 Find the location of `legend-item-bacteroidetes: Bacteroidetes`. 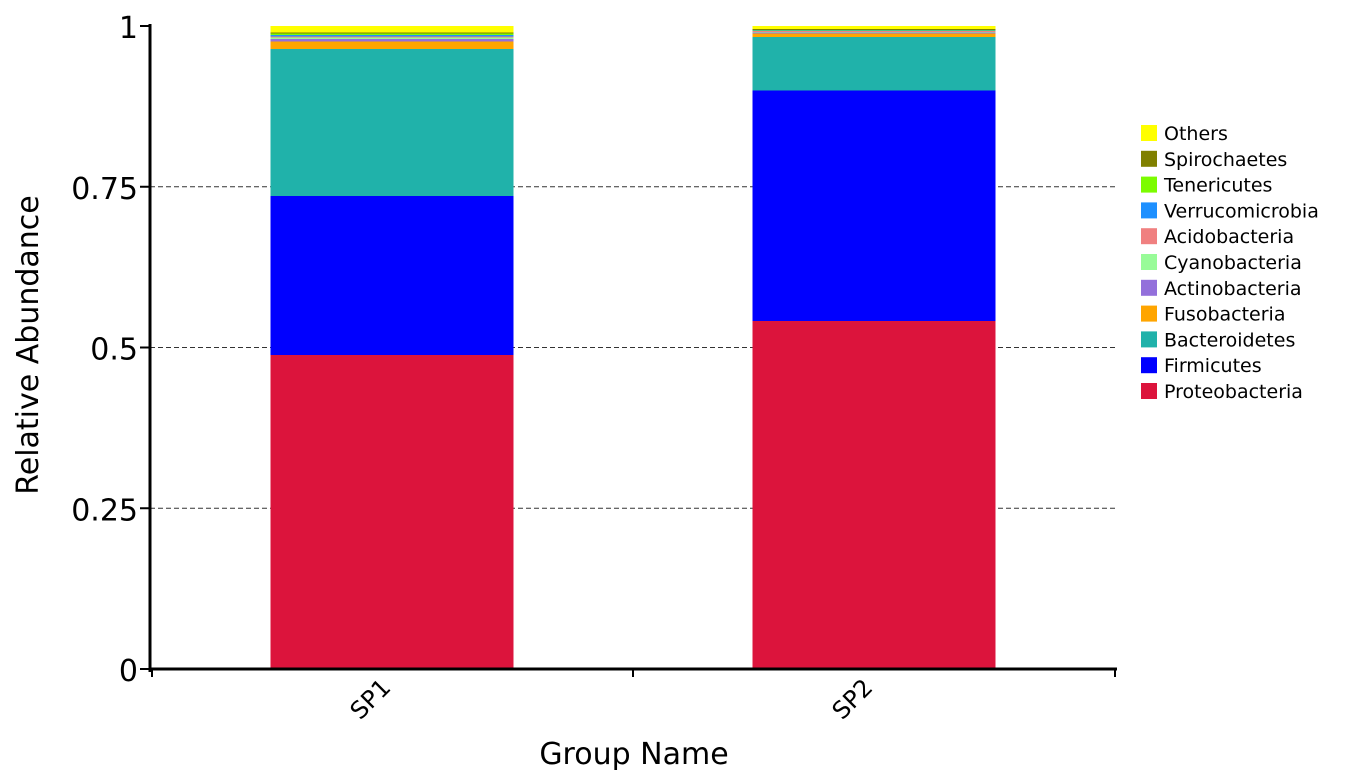

legend-item-bacteroidetes: Bacteroidetes is located at coordinates (1218, 340).